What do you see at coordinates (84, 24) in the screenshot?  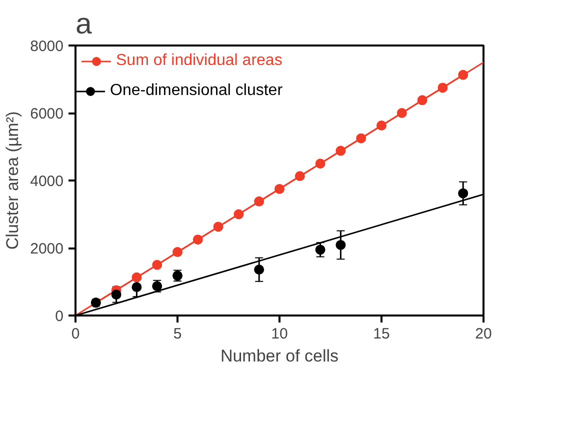 I see `chart-title: a` at bounding box center [84, 24].